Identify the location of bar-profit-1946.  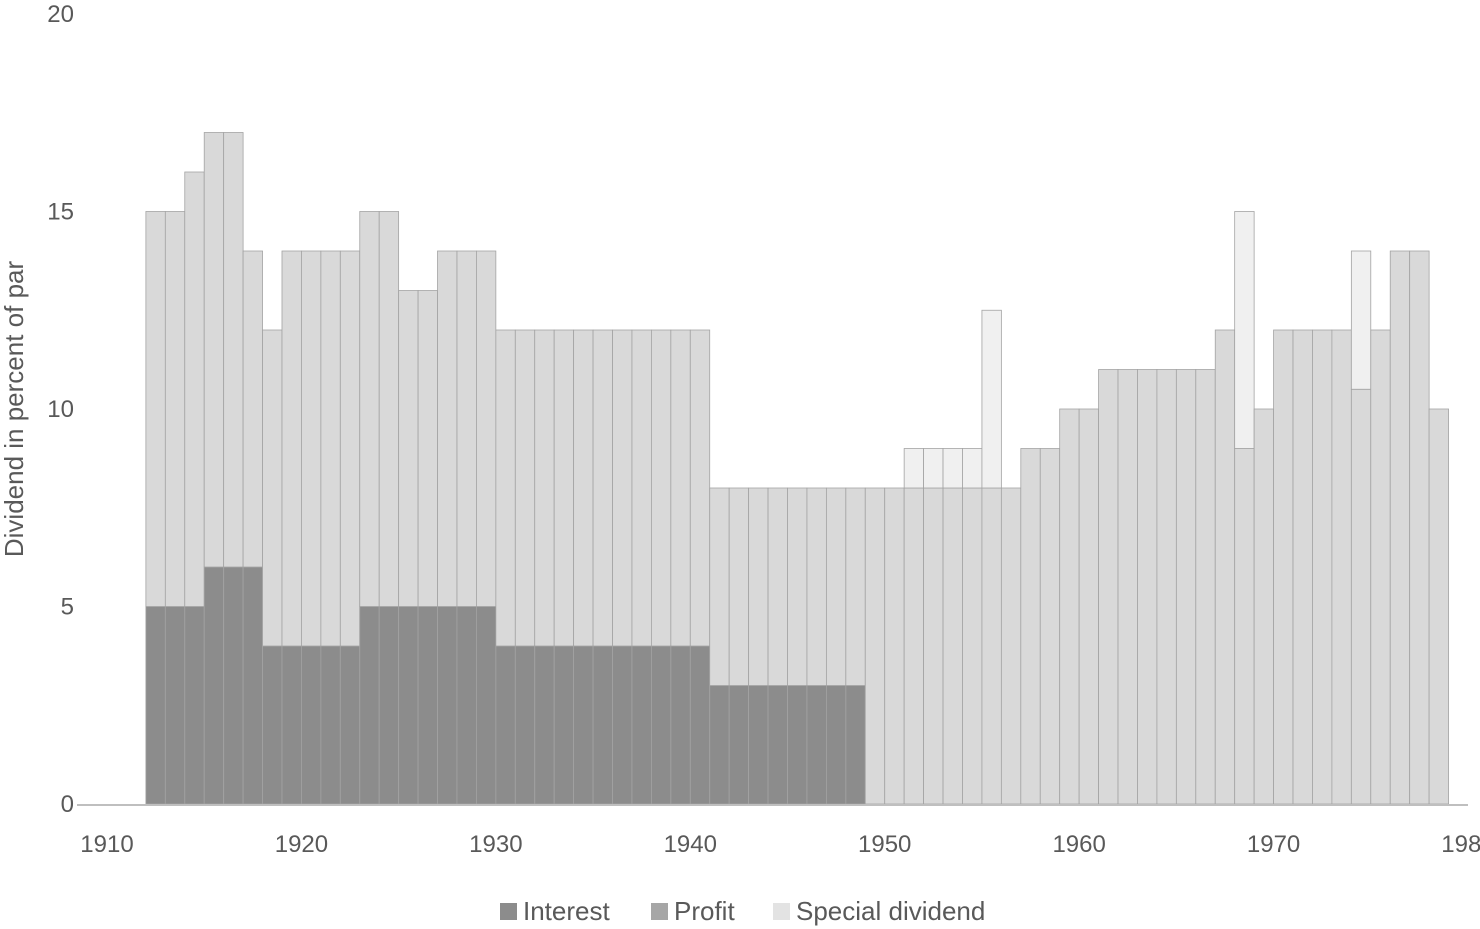
(816, 586).